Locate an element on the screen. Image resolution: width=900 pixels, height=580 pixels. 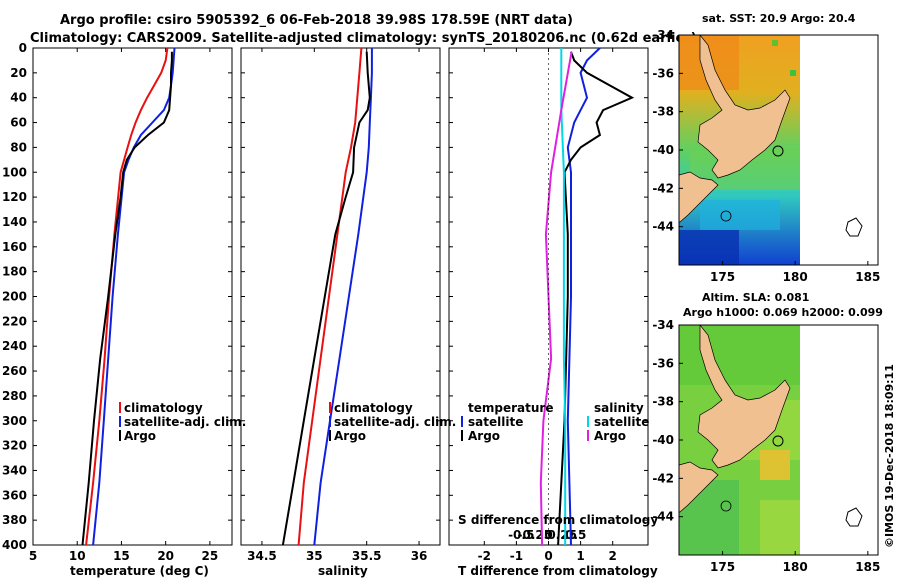
salinity-x-tick: 36 is located at coordinates (419, 556).